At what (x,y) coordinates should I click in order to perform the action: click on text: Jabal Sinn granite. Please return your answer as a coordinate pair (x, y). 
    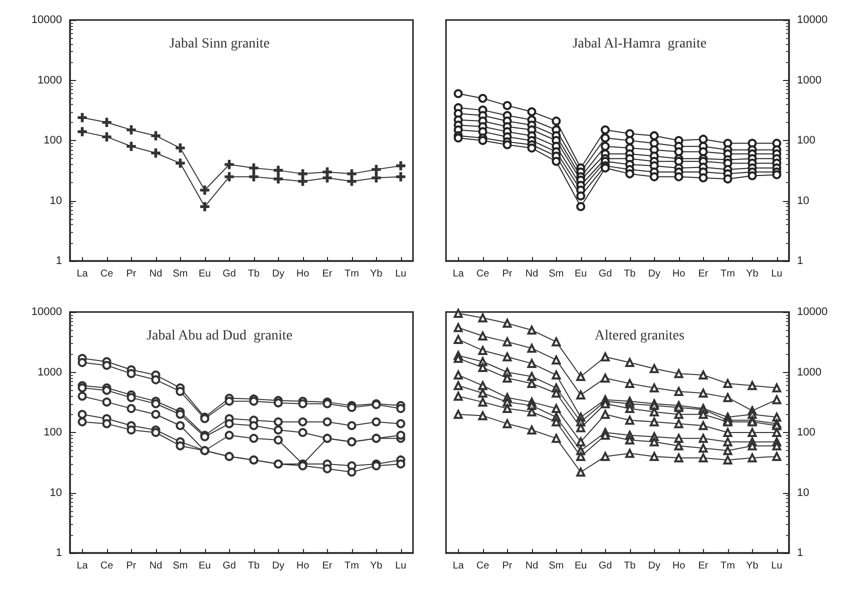
    Looking at the image, I should click on (219, 44).